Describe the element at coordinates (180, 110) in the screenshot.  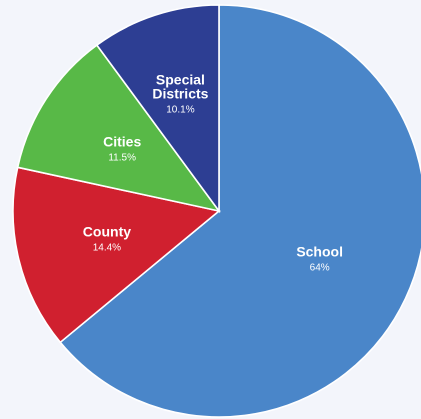
I see `pie-label-percent: 10.1%` at that location.